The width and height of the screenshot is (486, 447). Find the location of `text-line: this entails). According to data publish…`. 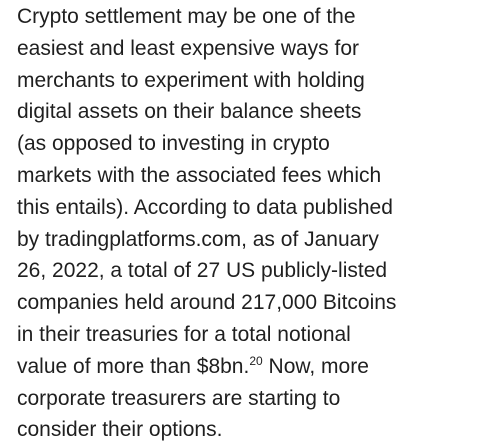

text-line: this entails). According to data publish… is located at coordinates (205, 207).